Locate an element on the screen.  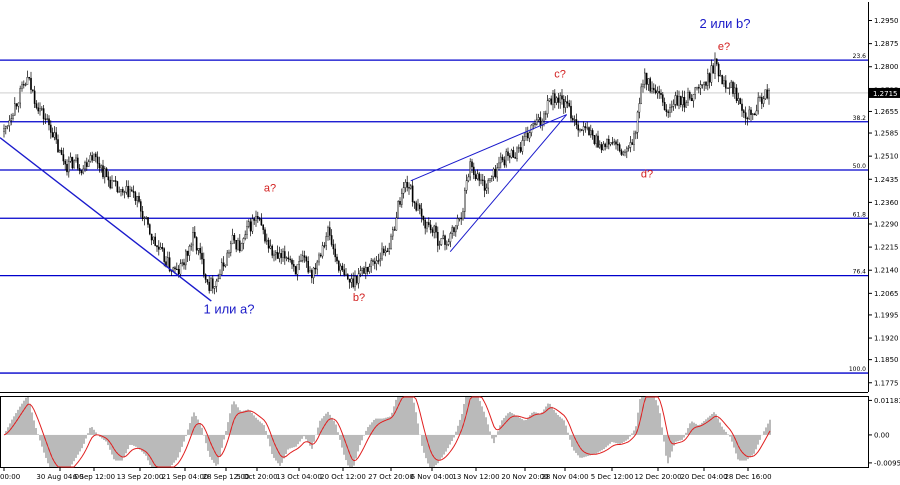
oscillator-panel: 0.01183 0.00 -0.00959 is located at coordinates (450, 432).